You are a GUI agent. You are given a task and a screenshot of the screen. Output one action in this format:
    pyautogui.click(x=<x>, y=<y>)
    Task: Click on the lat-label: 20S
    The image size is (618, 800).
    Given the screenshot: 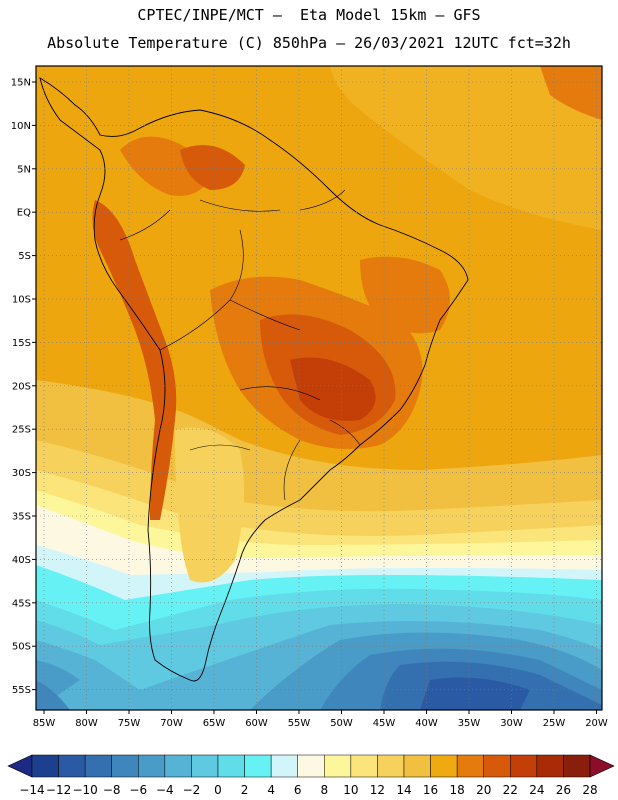 What is the action you would take?
    pyautogui.click(x=21, y=386)
    